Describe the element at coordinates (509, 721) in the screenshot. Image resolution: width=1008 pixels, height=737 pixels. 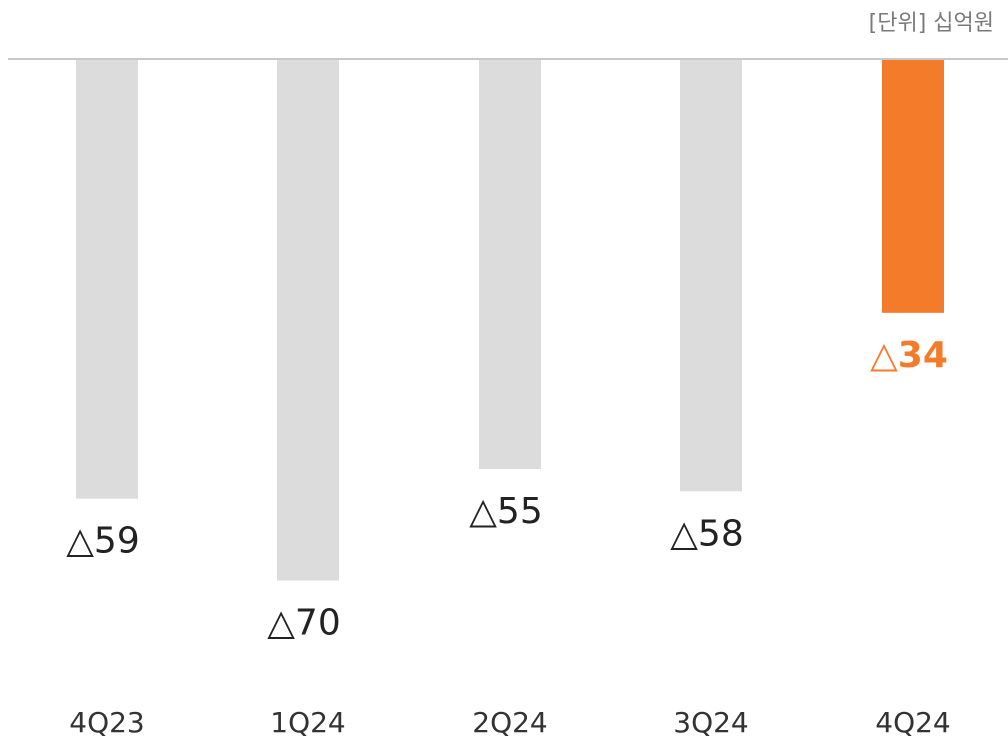
I see `category-label-2q24: 2Q24` at that location.